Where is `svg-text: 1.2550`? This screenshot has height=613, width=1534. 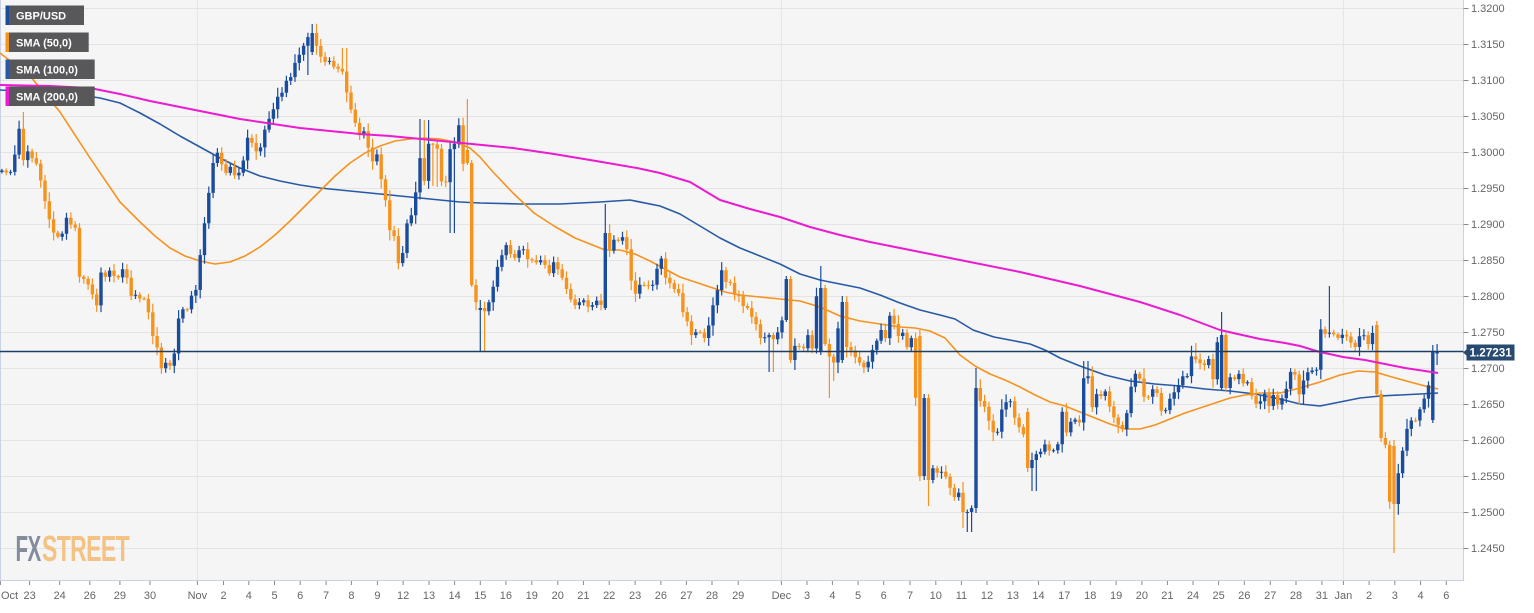 svg-text: 1.2550 is located at coordinates (1488, 477).